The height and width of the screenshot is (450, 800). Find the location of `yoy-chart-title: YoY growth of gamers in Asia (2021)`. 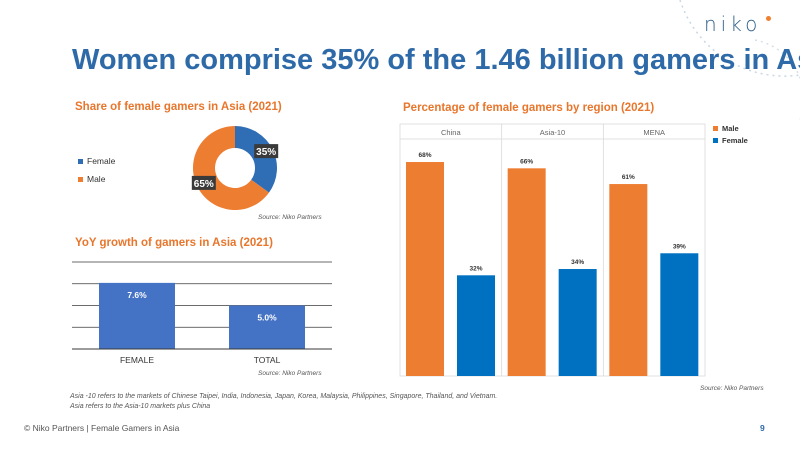

yoy-chart-title: YoY growth of gamers in Asia (2021) is located at coordinates (174, 243).